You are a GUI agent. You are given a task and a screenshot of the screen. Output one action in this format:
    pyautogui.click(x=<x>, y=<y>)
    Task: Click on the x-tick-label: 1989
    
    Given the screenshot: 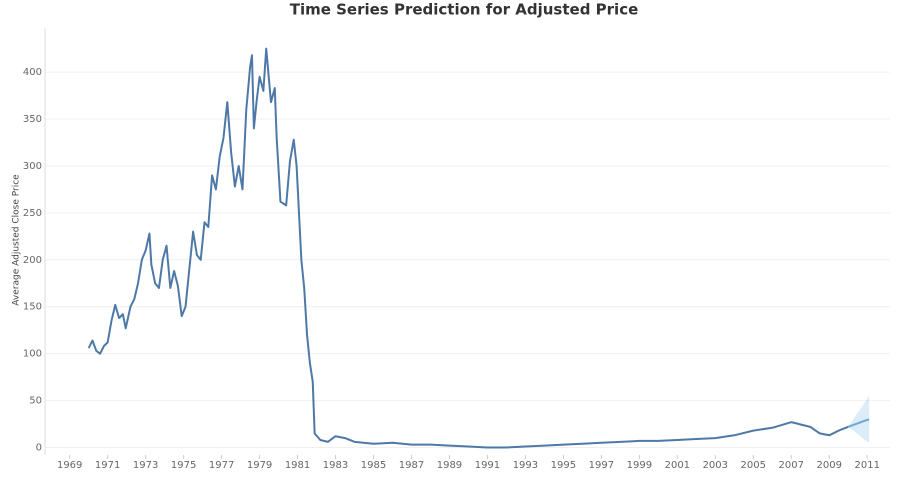 What is the action you would take?
    pyautogui.click(x=449, y=465)
    